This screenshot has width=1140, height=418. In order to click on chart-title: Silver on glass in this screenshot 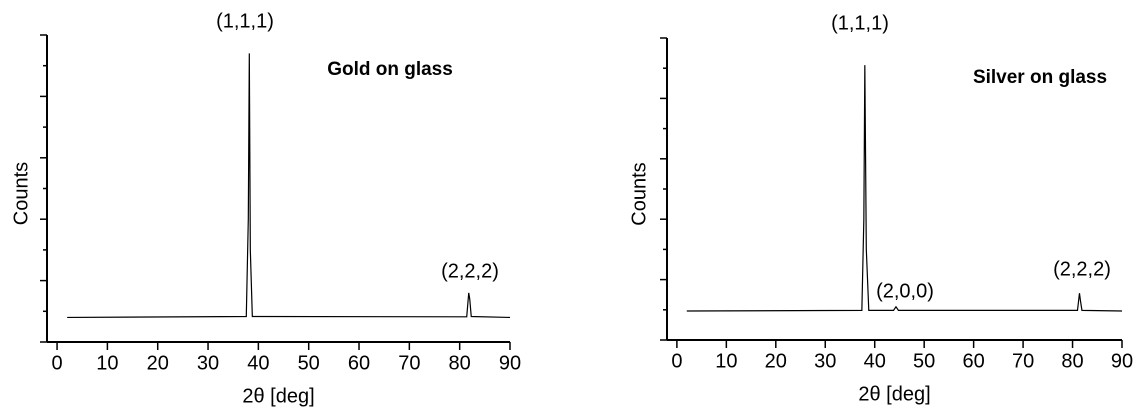, I will do `click(1040, 77)`.